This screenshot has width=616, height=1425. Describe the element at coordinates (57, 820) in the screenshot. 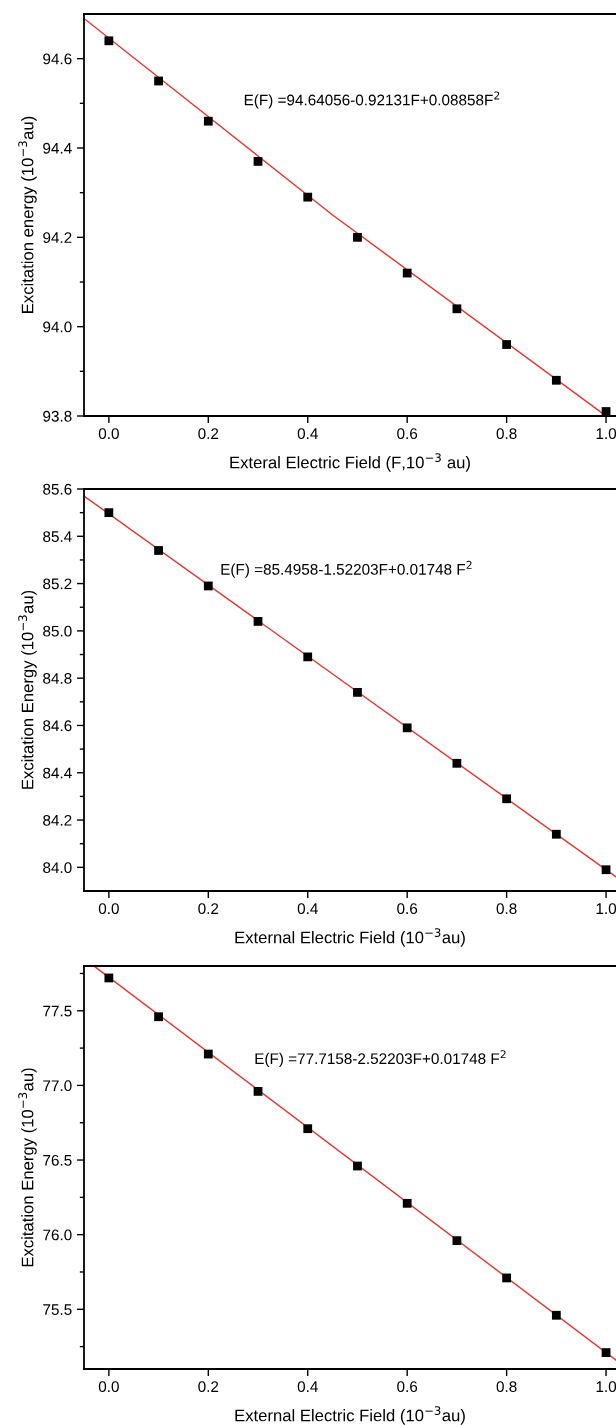

I see `y-tick-label: 84.2` at that location.